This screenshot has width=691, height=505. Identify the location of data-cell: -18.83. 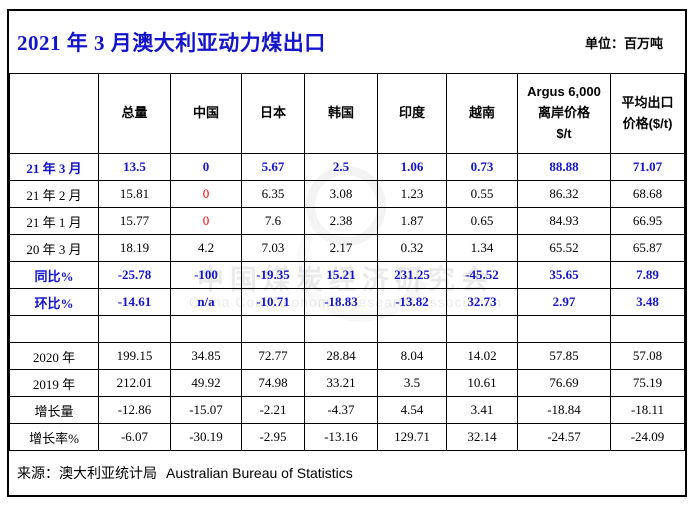
(341, 302).